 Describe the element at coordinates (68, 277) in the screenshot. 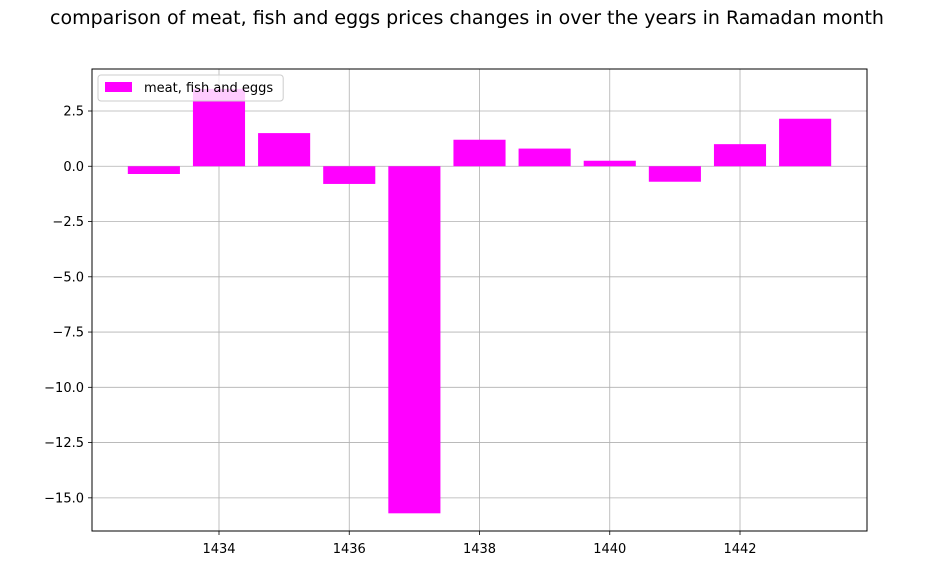

I see `y-tick-label: −5.0` at that location.